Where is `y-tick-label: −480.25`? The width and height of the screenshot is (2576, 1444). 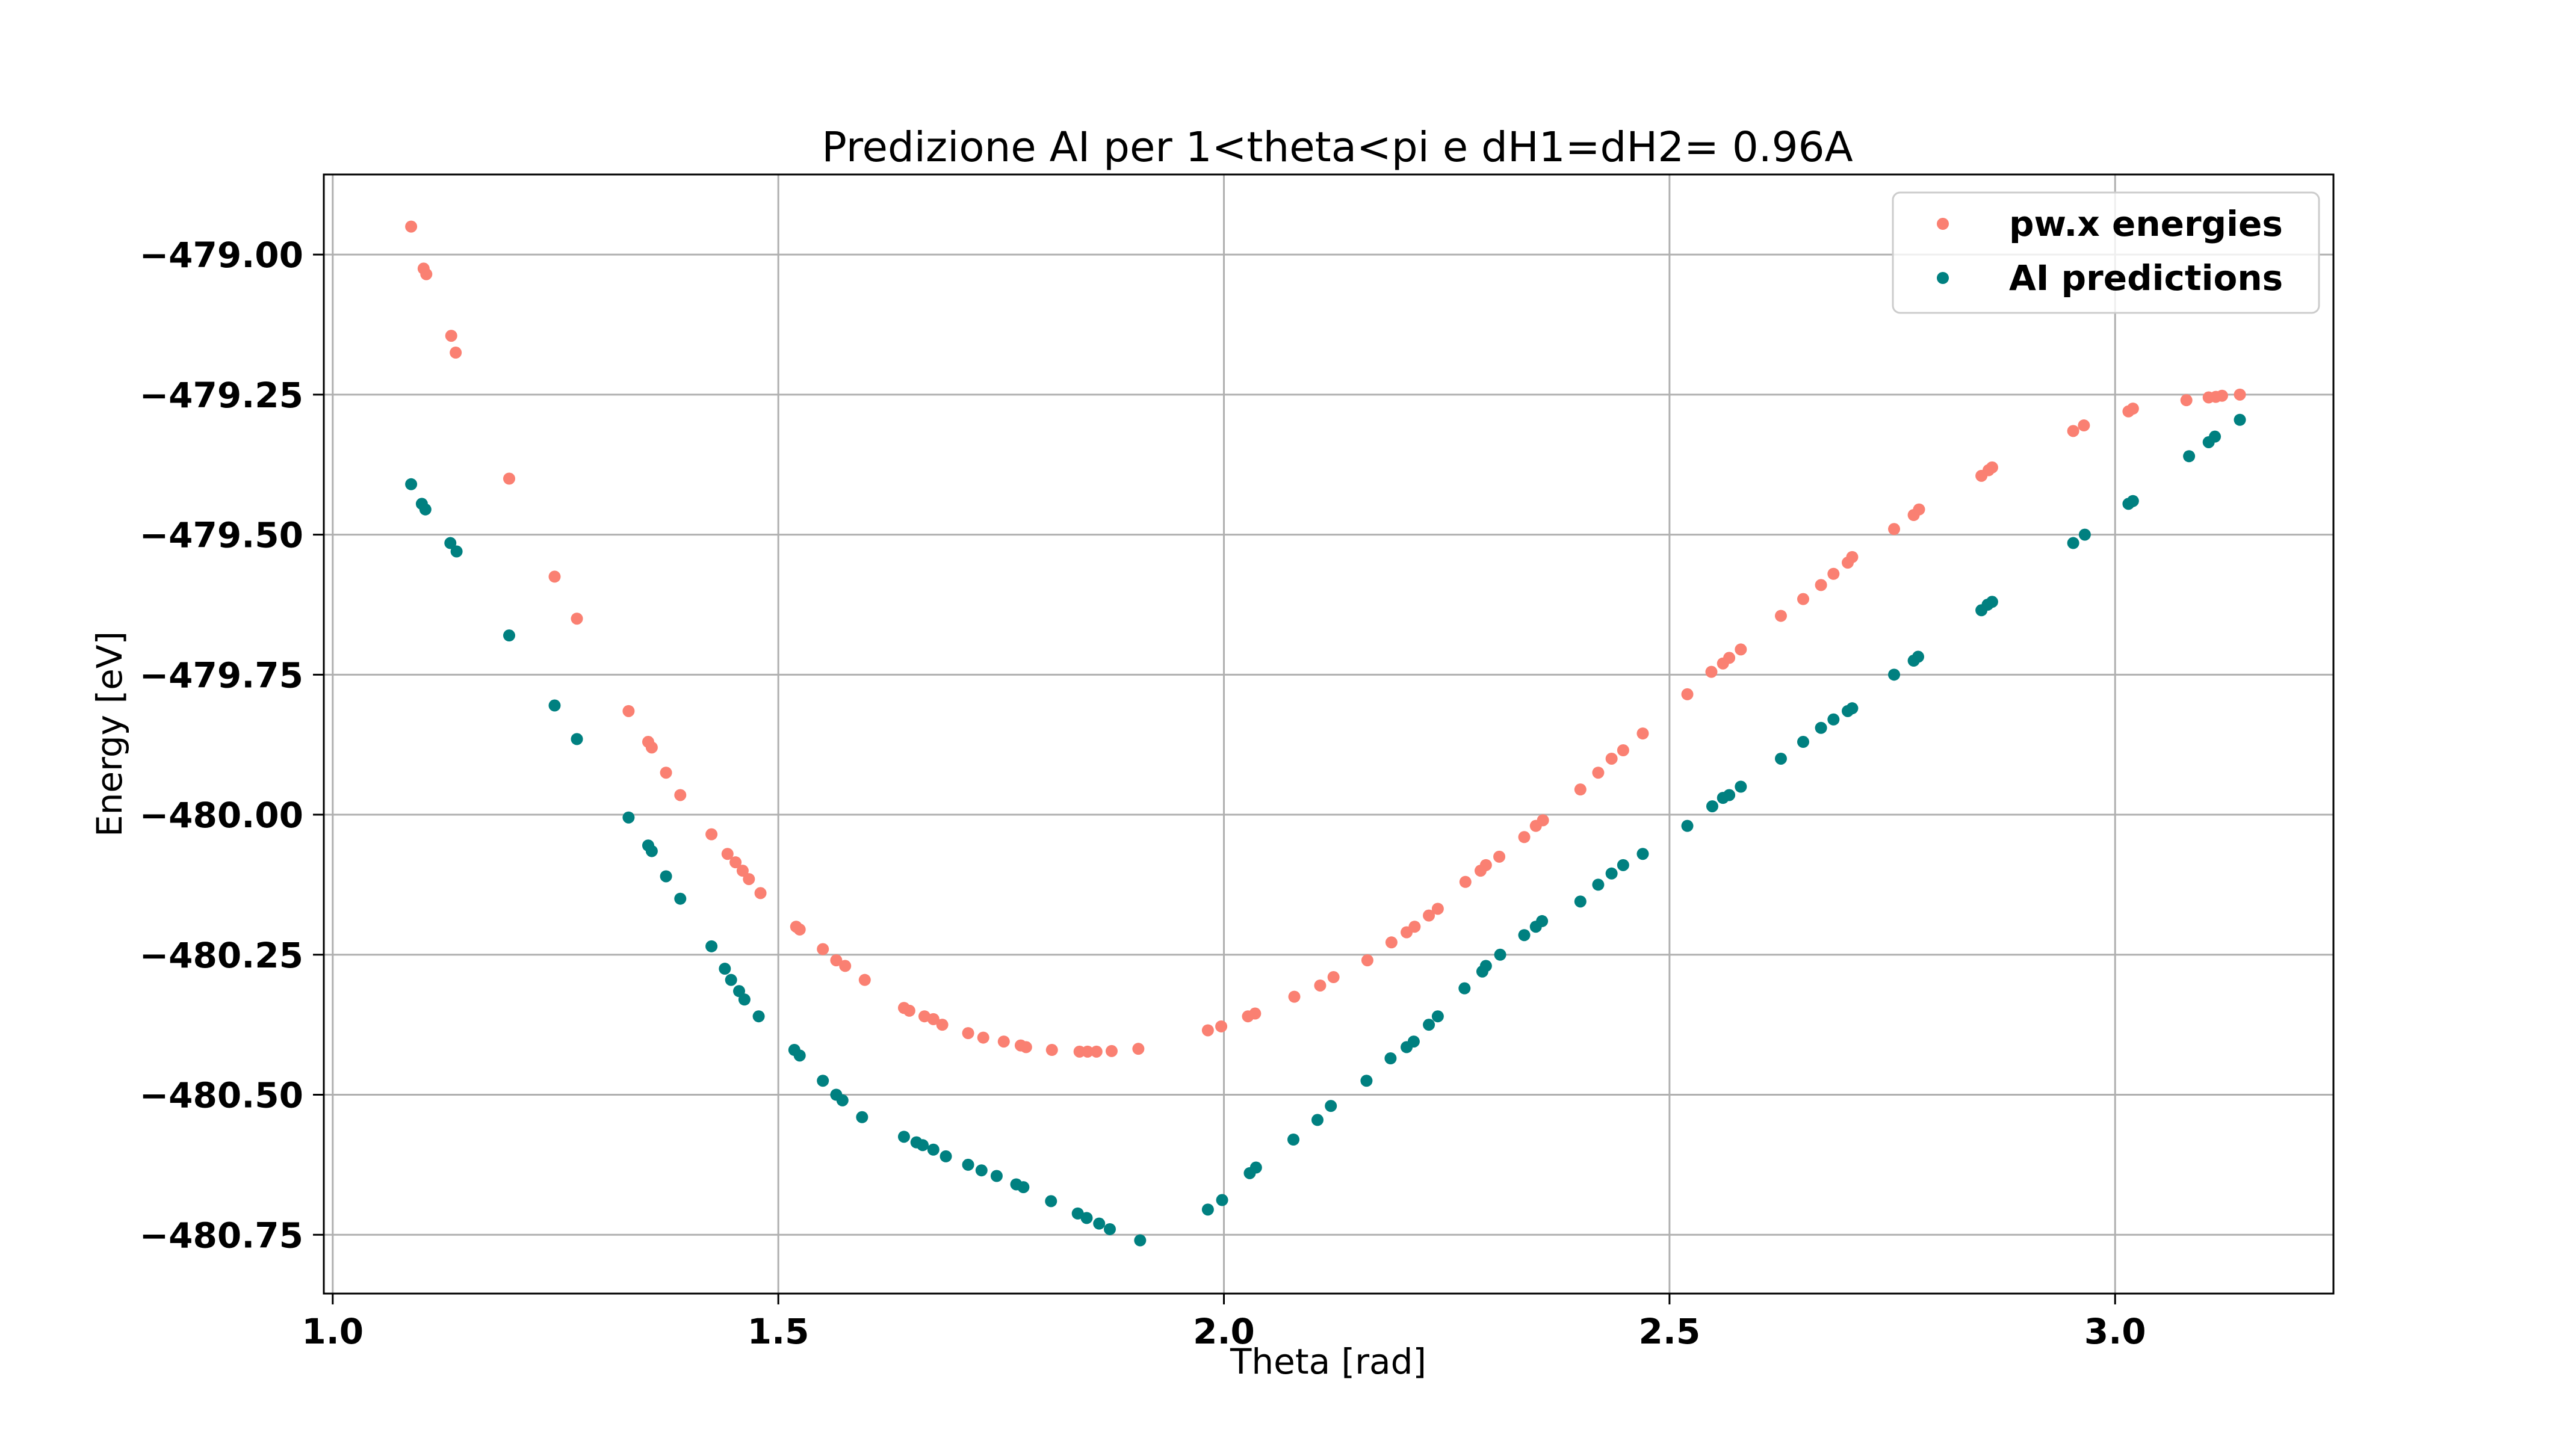
y-tick-label: −480.25 is located at coordinates (222, 955).